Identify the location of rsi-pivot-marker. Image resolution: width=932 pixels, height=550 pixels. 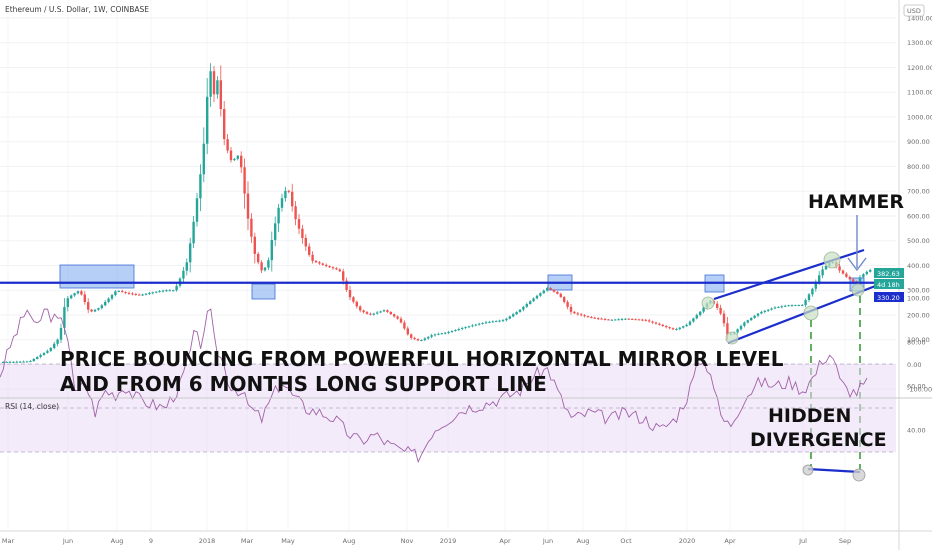
(859, 475).